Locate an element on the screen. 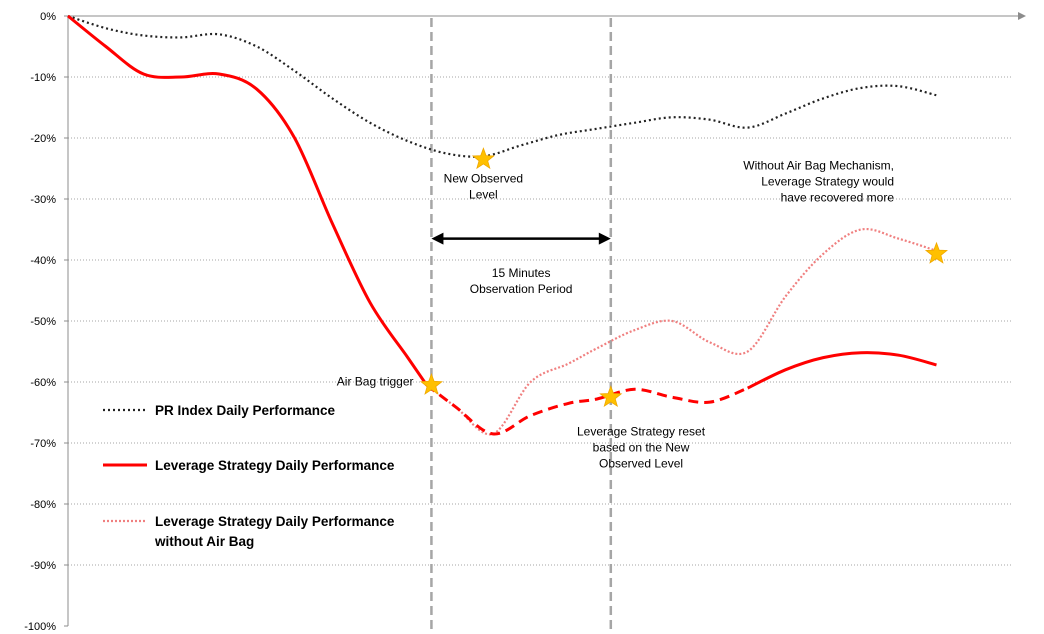 The width and height of the screenshot is (1044, 634). series-leverage-dashed-line is located at coordinates (587, 409).